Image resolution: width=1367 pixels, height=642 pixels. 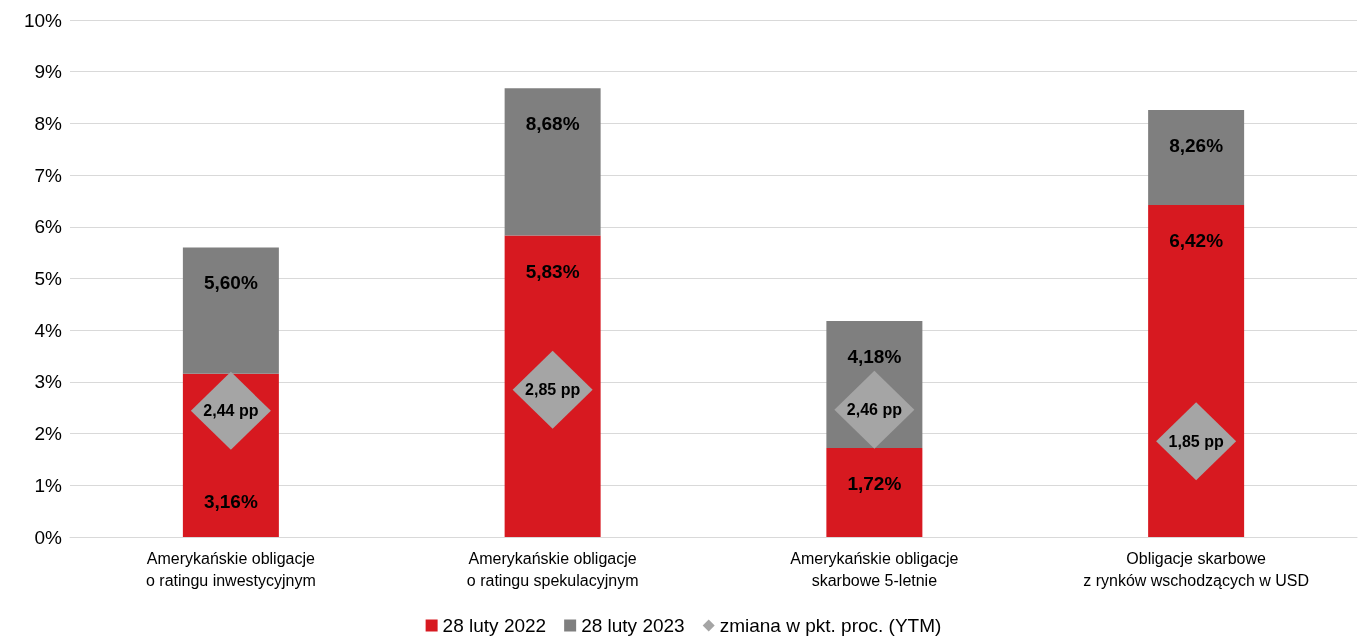 What do you see at coordinates (874, 484) in the screenshot?
I see `data-label: 1,72%` at bounding box center [874, 484].